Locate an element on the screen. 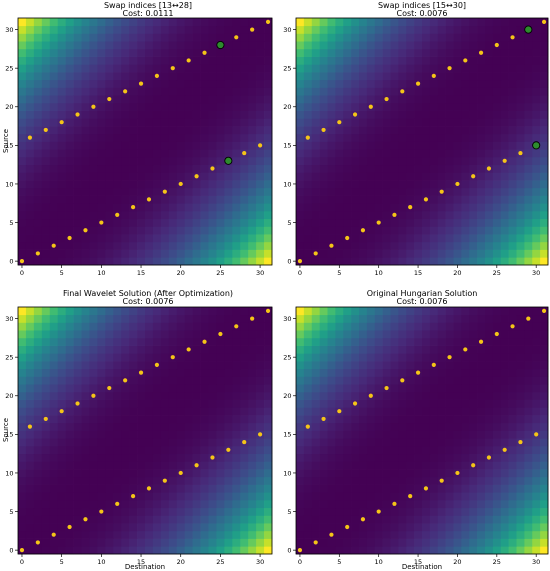 The width and height of the screenshot is (550, 571). x-axis-label: Destination is located at coordinates (422, 567).